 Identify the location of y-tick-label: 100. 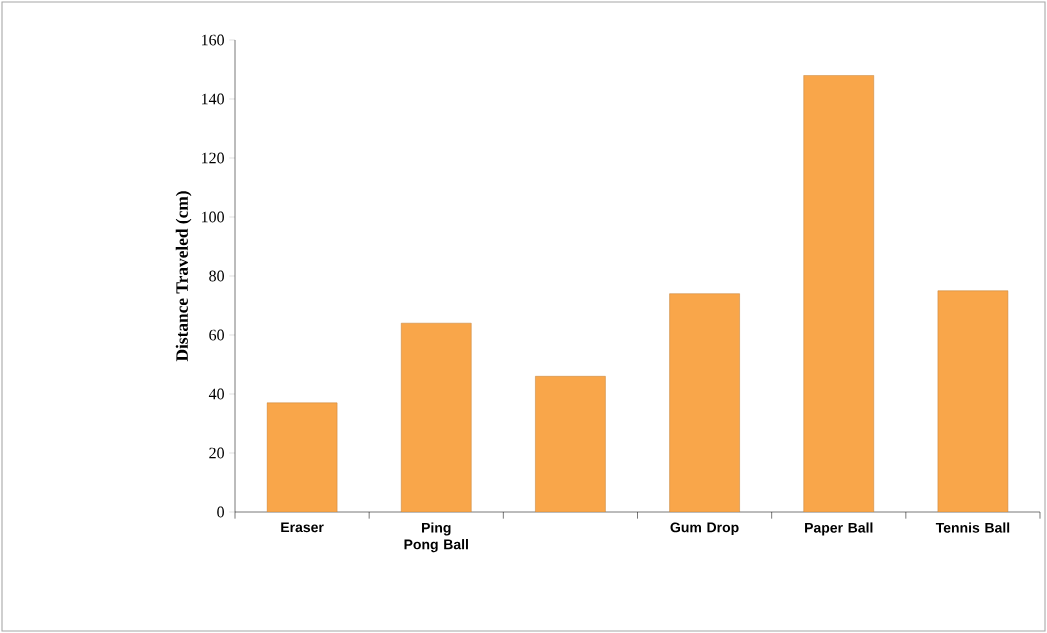
(213, 217).